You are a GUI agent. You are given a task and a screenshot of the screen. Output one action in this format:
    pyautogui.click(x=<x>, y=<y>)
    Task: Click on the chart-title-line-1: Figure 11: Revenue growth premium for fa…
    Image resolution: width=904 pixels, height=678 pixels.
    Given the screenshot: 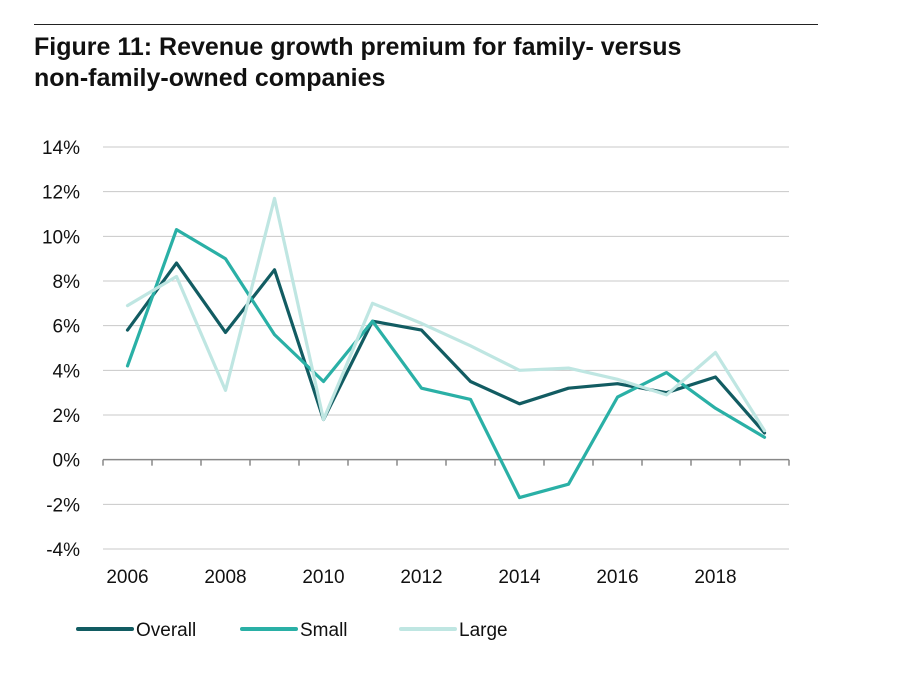 What is the action you would take?
    pyautogui.click(x=358, y=47)
    